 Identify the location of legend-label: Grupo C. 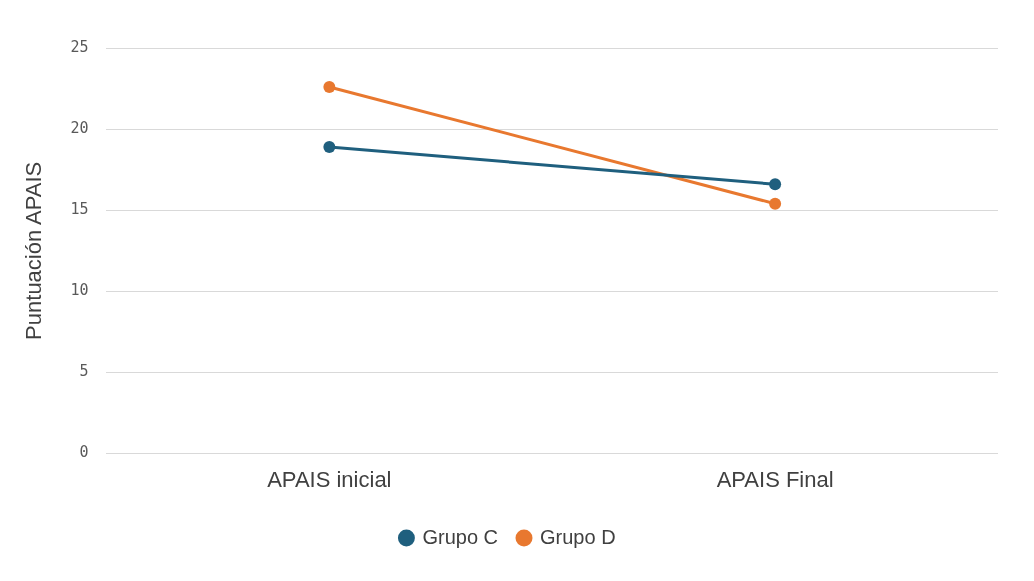
(460, 536).